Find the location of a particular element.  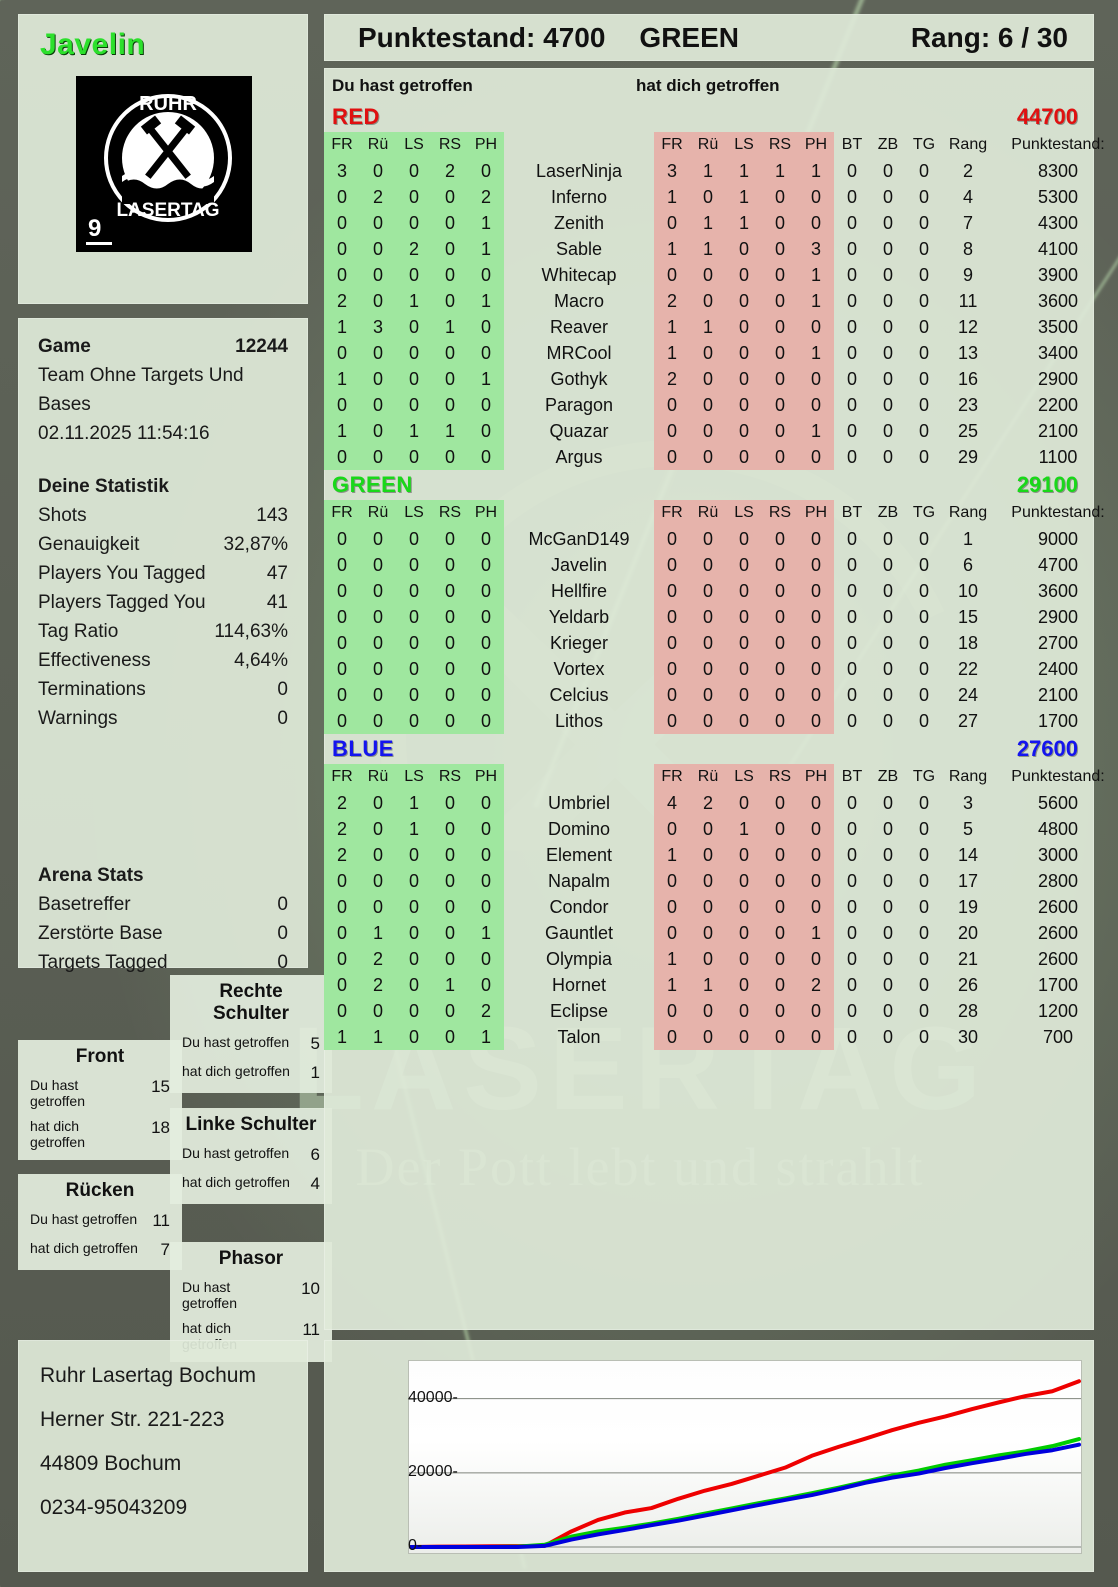

col-head-player is located at coordinates (579, 145).